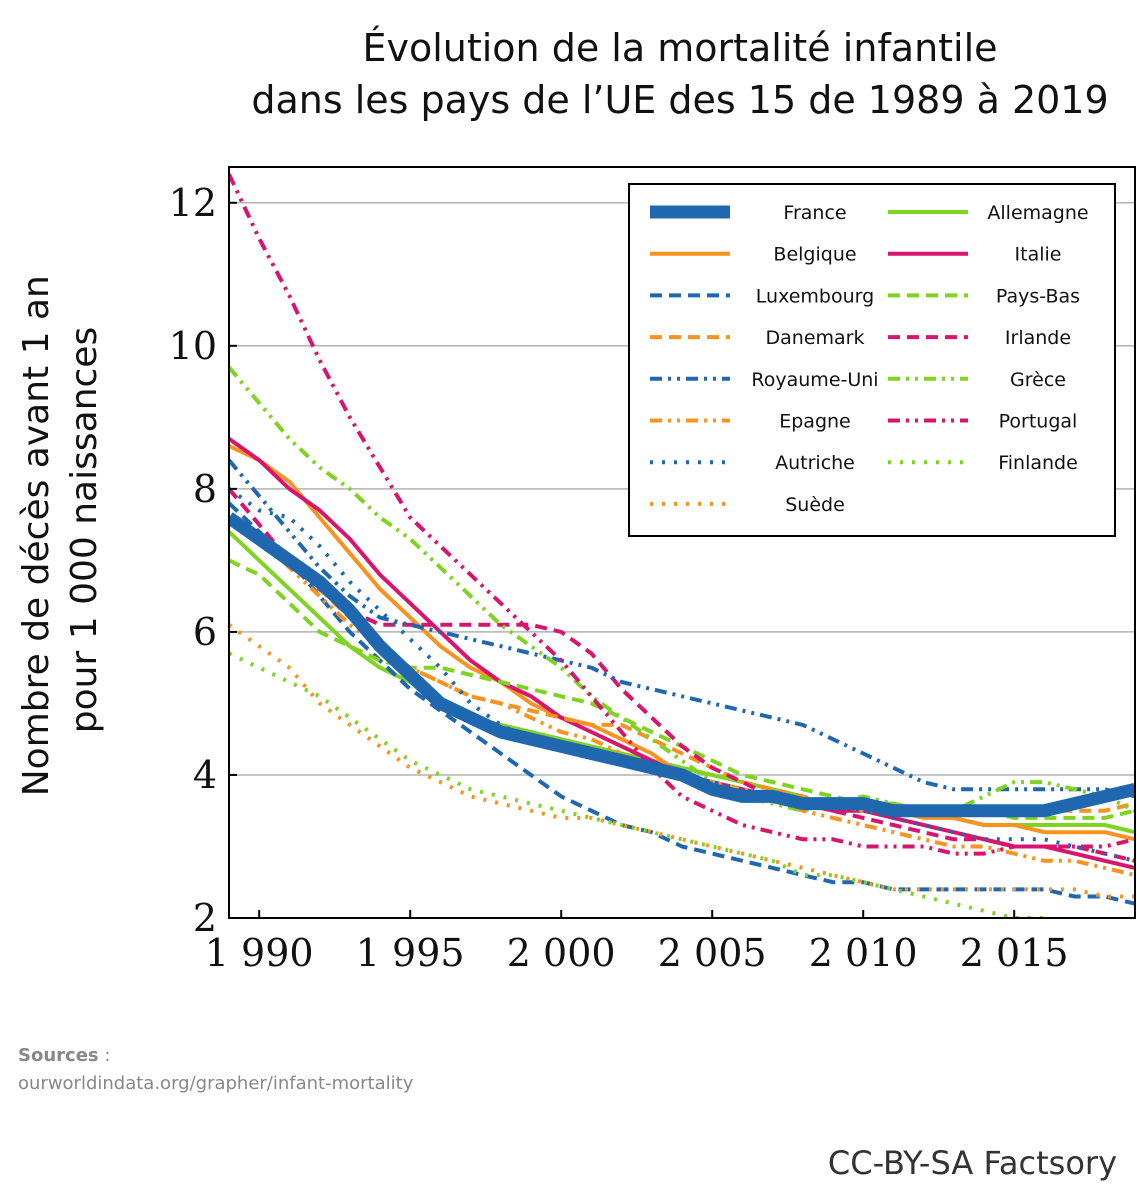 The height and width of the screenshot is (1200, 1137). Describe the element at coordinates (815, 505) in the screenshot. I see `legend-label: Suède` at that location.